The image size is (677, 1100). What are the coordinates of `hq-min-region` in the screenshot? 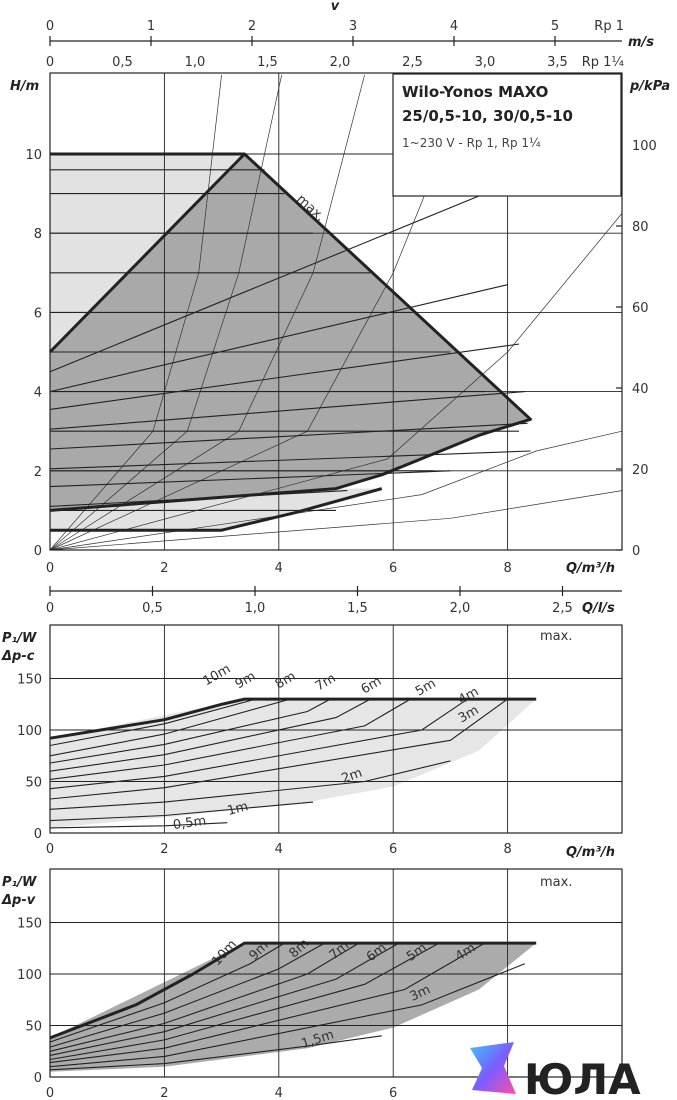 It's located at (216, 509).